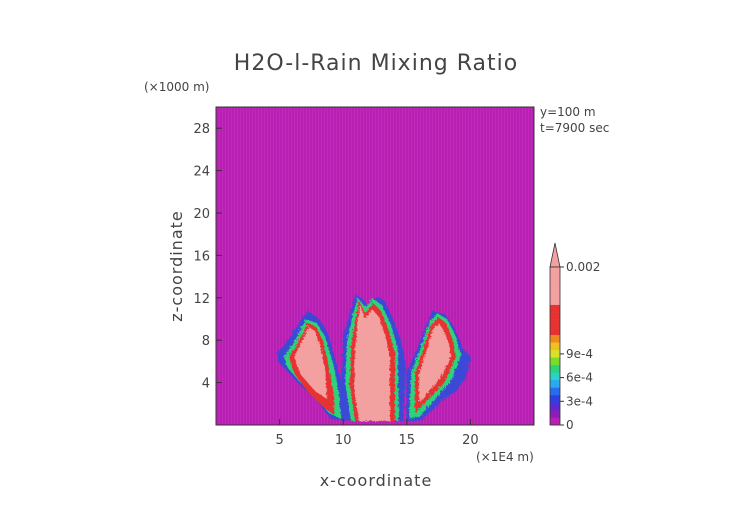 This screenshot has width=752, height=532. I want to click on plume-center-peak, so click(371, 362).